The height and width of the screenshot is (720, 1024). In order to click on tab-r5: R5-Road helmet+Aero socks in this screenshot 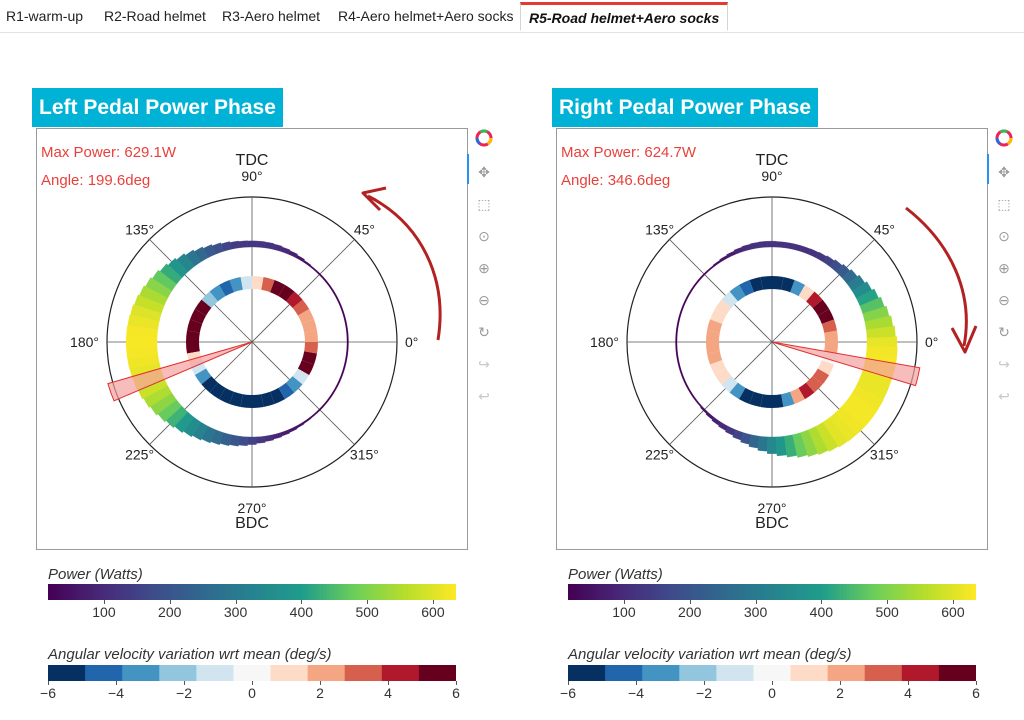, I will do `click(624, 16)`.